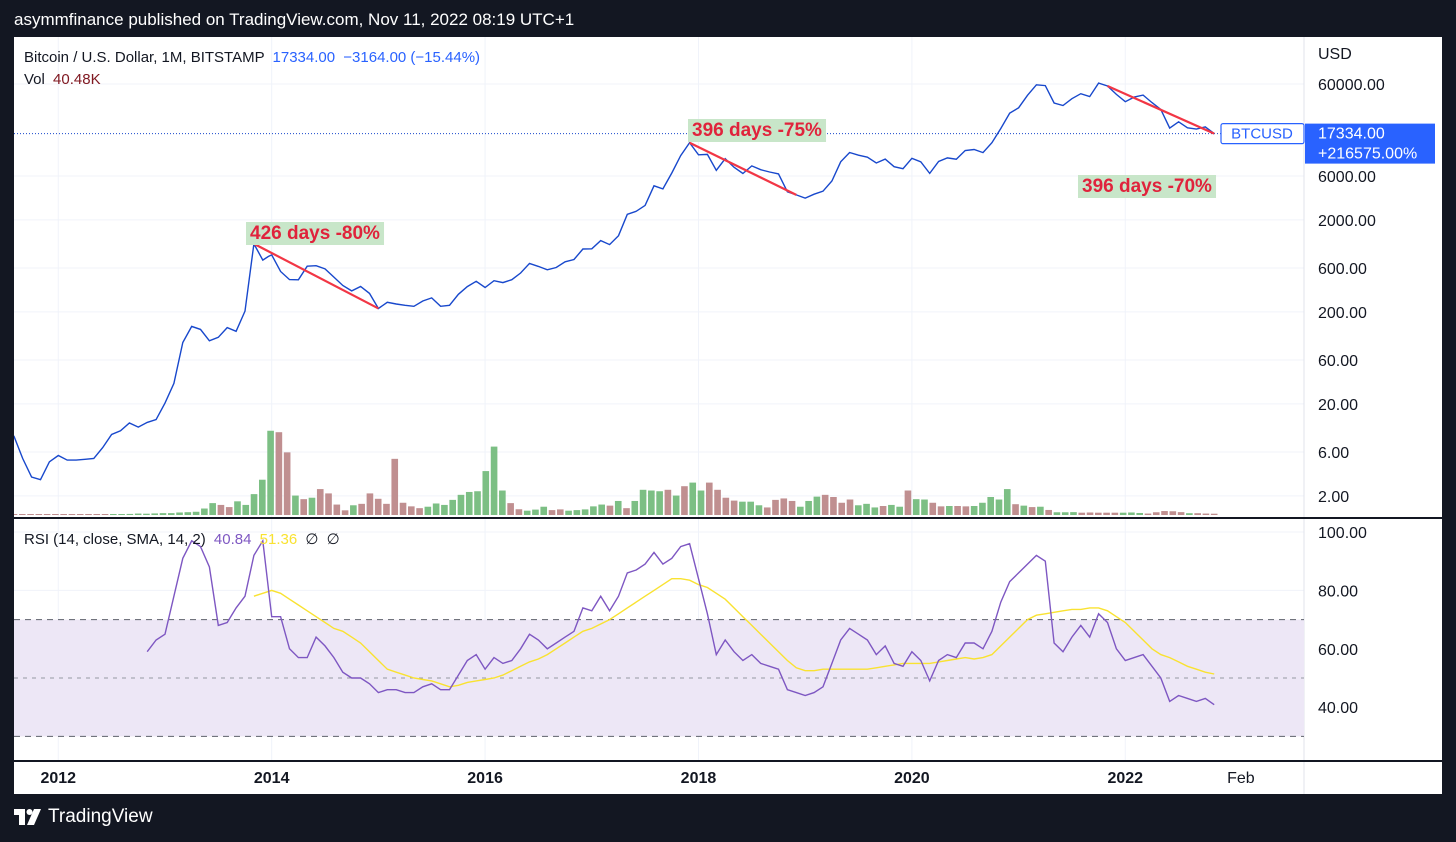  Describe the element at coordinates (34, 79) in the screenshot. I see `volume-label: Vol` at that location.